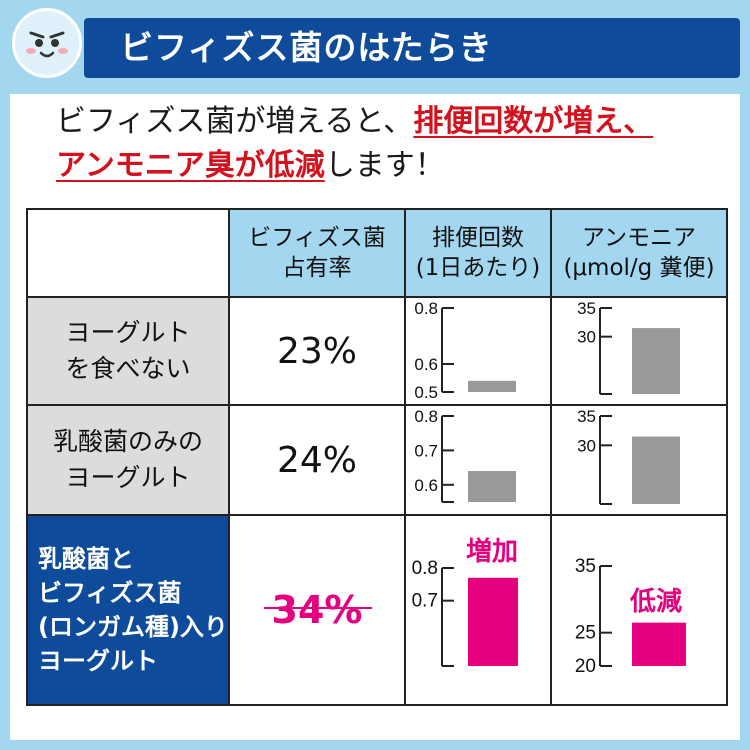 Image resolution: width=750 pixels, height=750 pixels. Describe the element at coordinates (129, 254) in the screenshot. I see `table-corner-cell` at that location.